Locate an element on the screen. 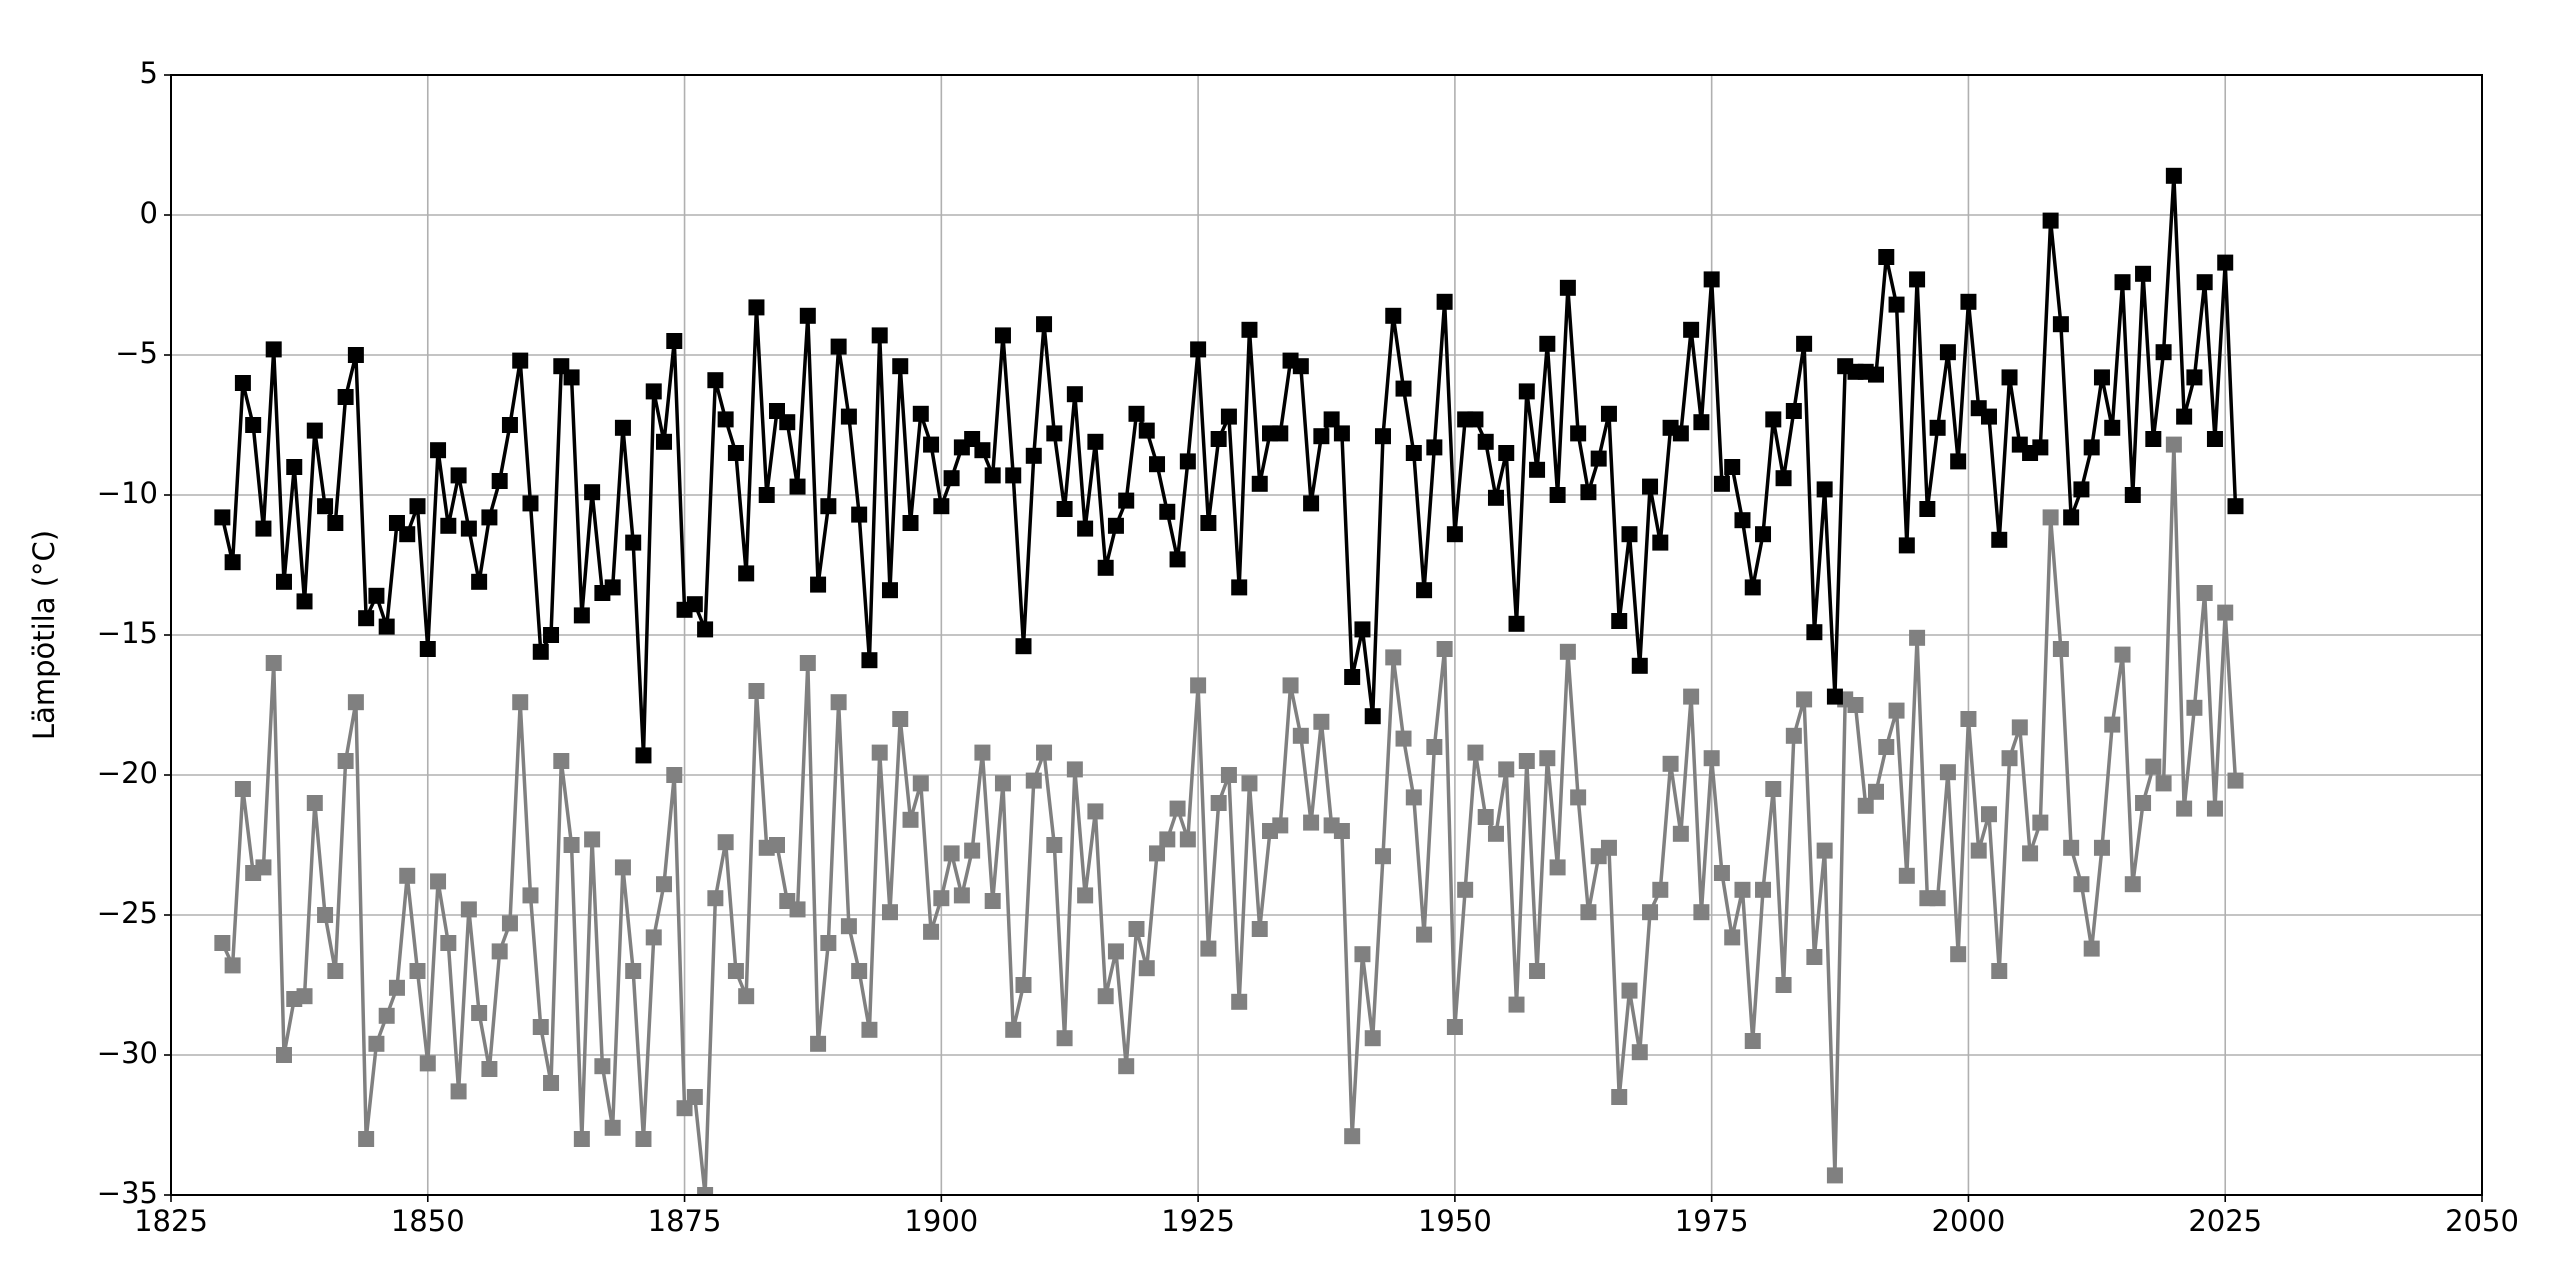 The image size is (2560, 1280). y-tick-label: −10 is located at coordinates (127, 493).